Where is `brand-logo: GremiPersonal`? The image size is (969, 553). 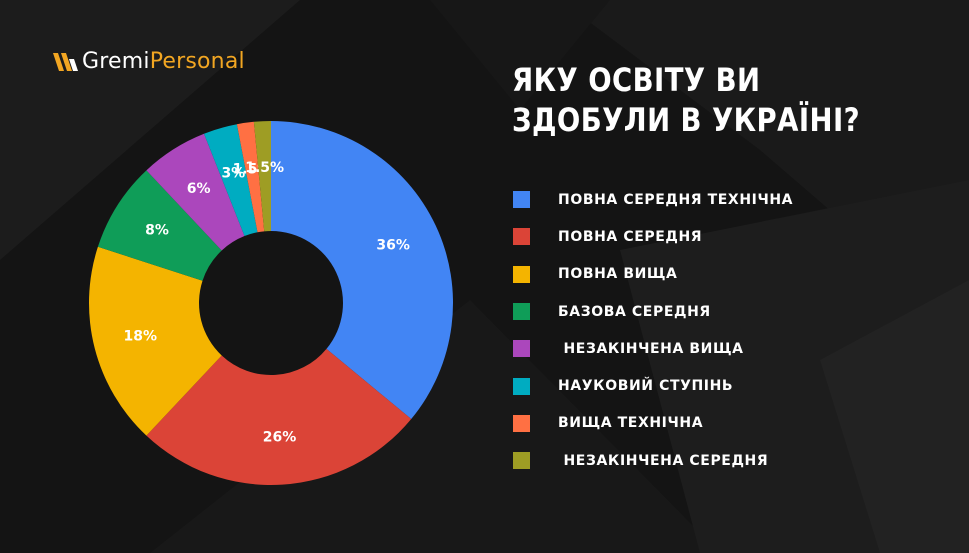 brand-logo: GremiPersonal is located at coordinates (148, 62).